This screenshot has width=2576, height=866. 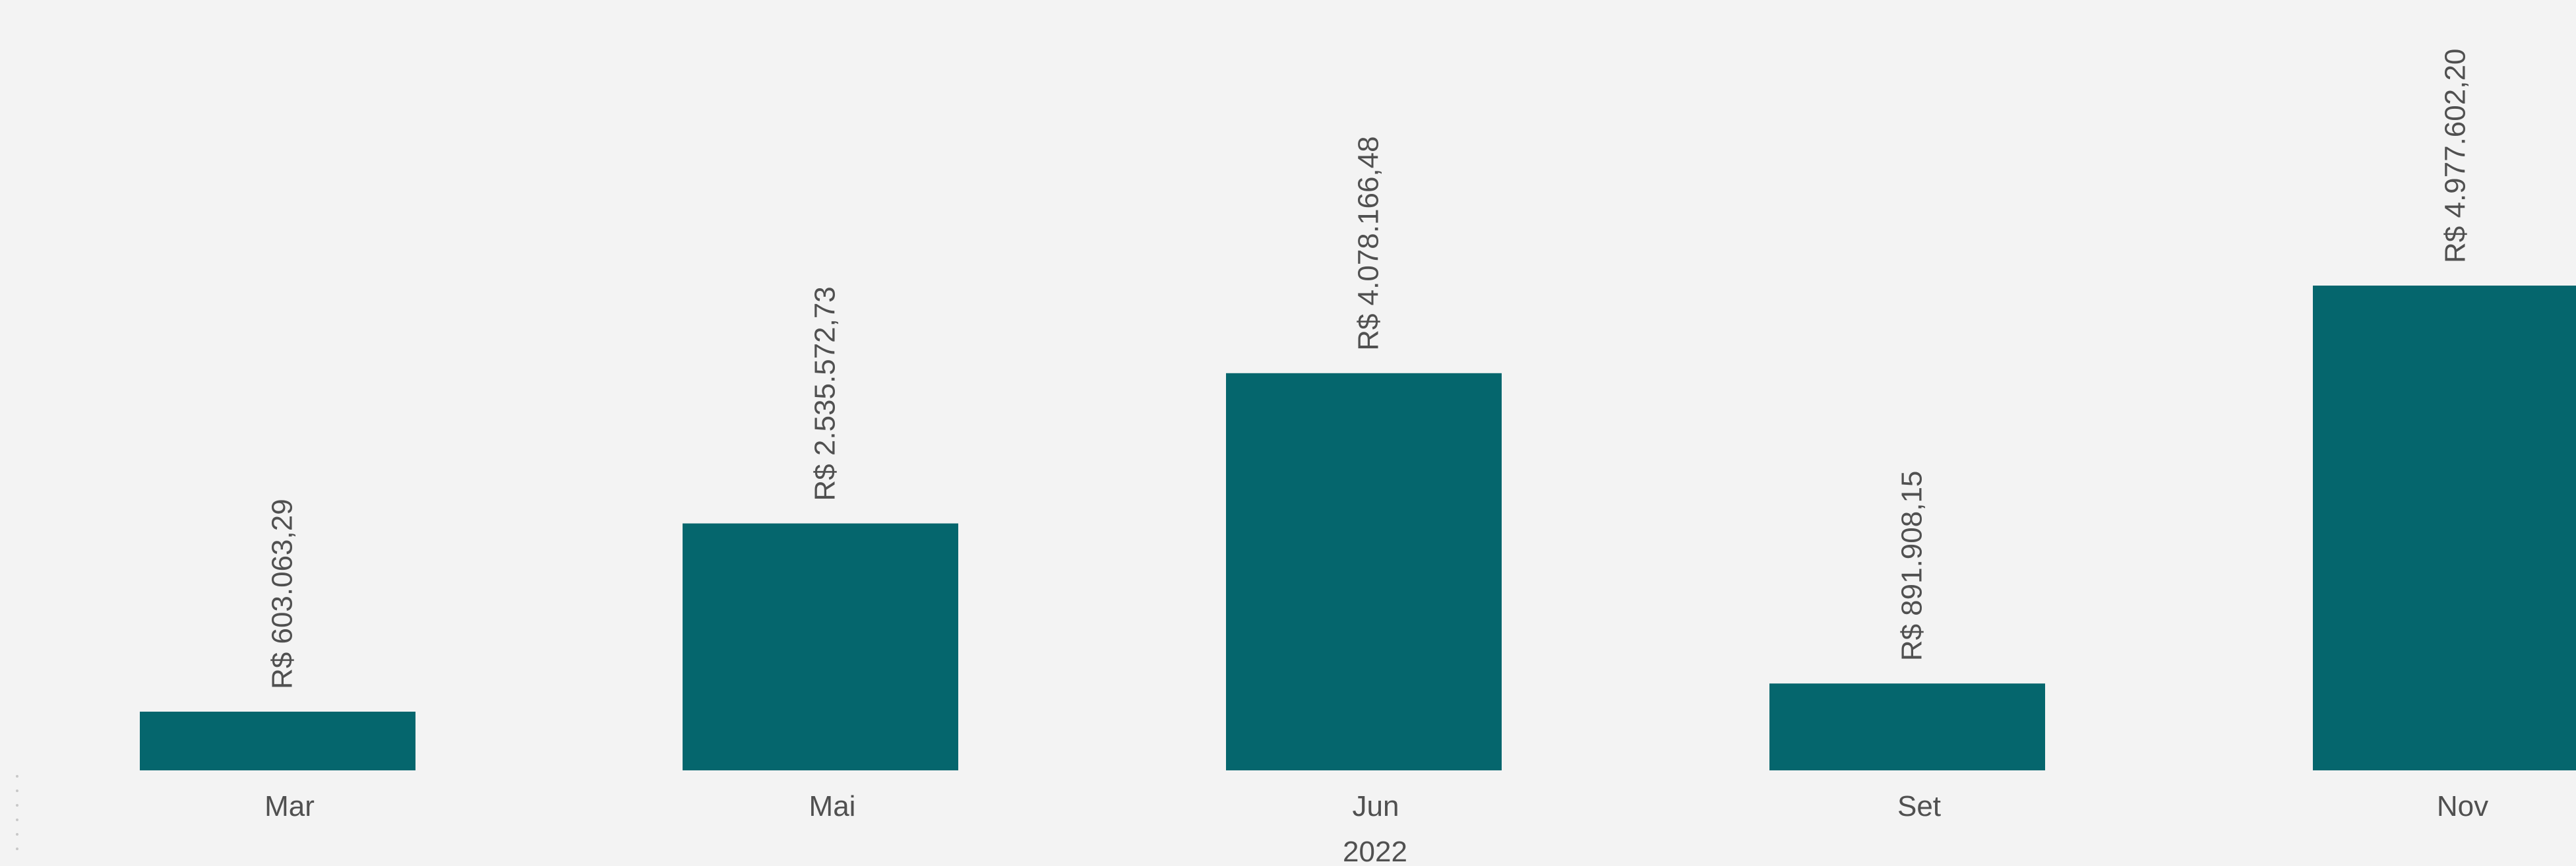 I want to click on bar-set, so click(x=1907, y=727).